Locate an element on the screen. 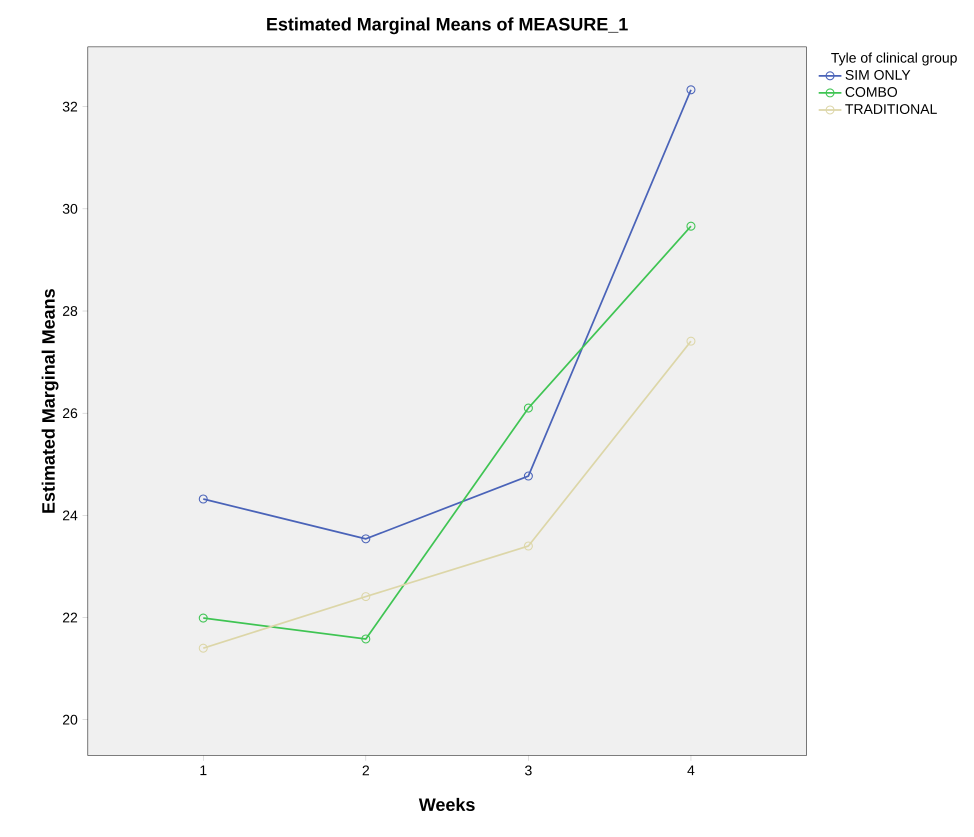  legend-label: TRADITIONAL is located at coordinates (891, 109).